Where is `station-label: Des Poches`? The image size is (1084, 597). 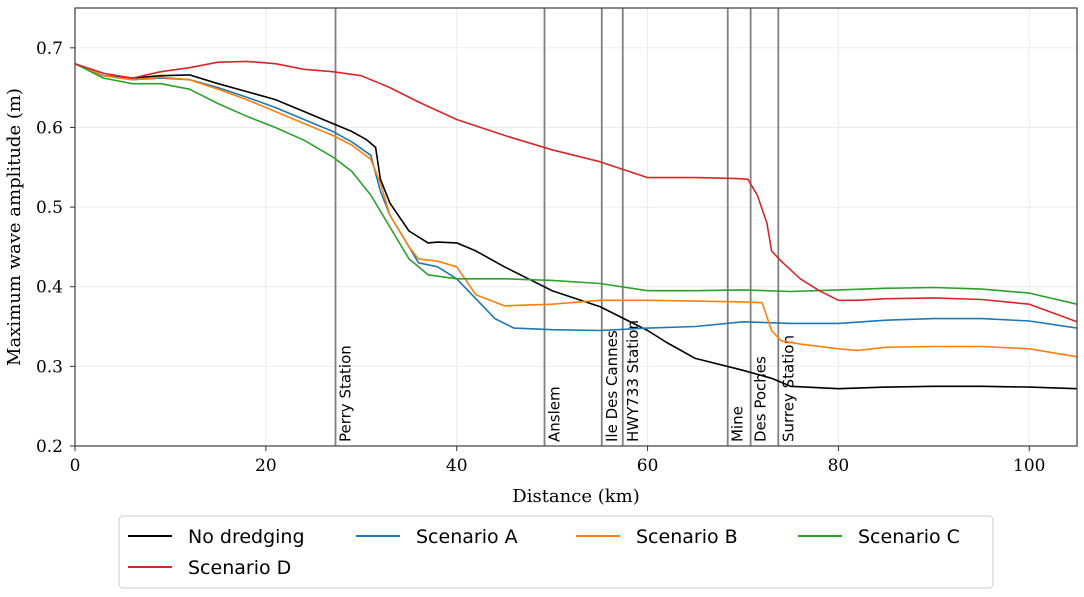 station-label: Des Poches is located at coordinates (761, 399).